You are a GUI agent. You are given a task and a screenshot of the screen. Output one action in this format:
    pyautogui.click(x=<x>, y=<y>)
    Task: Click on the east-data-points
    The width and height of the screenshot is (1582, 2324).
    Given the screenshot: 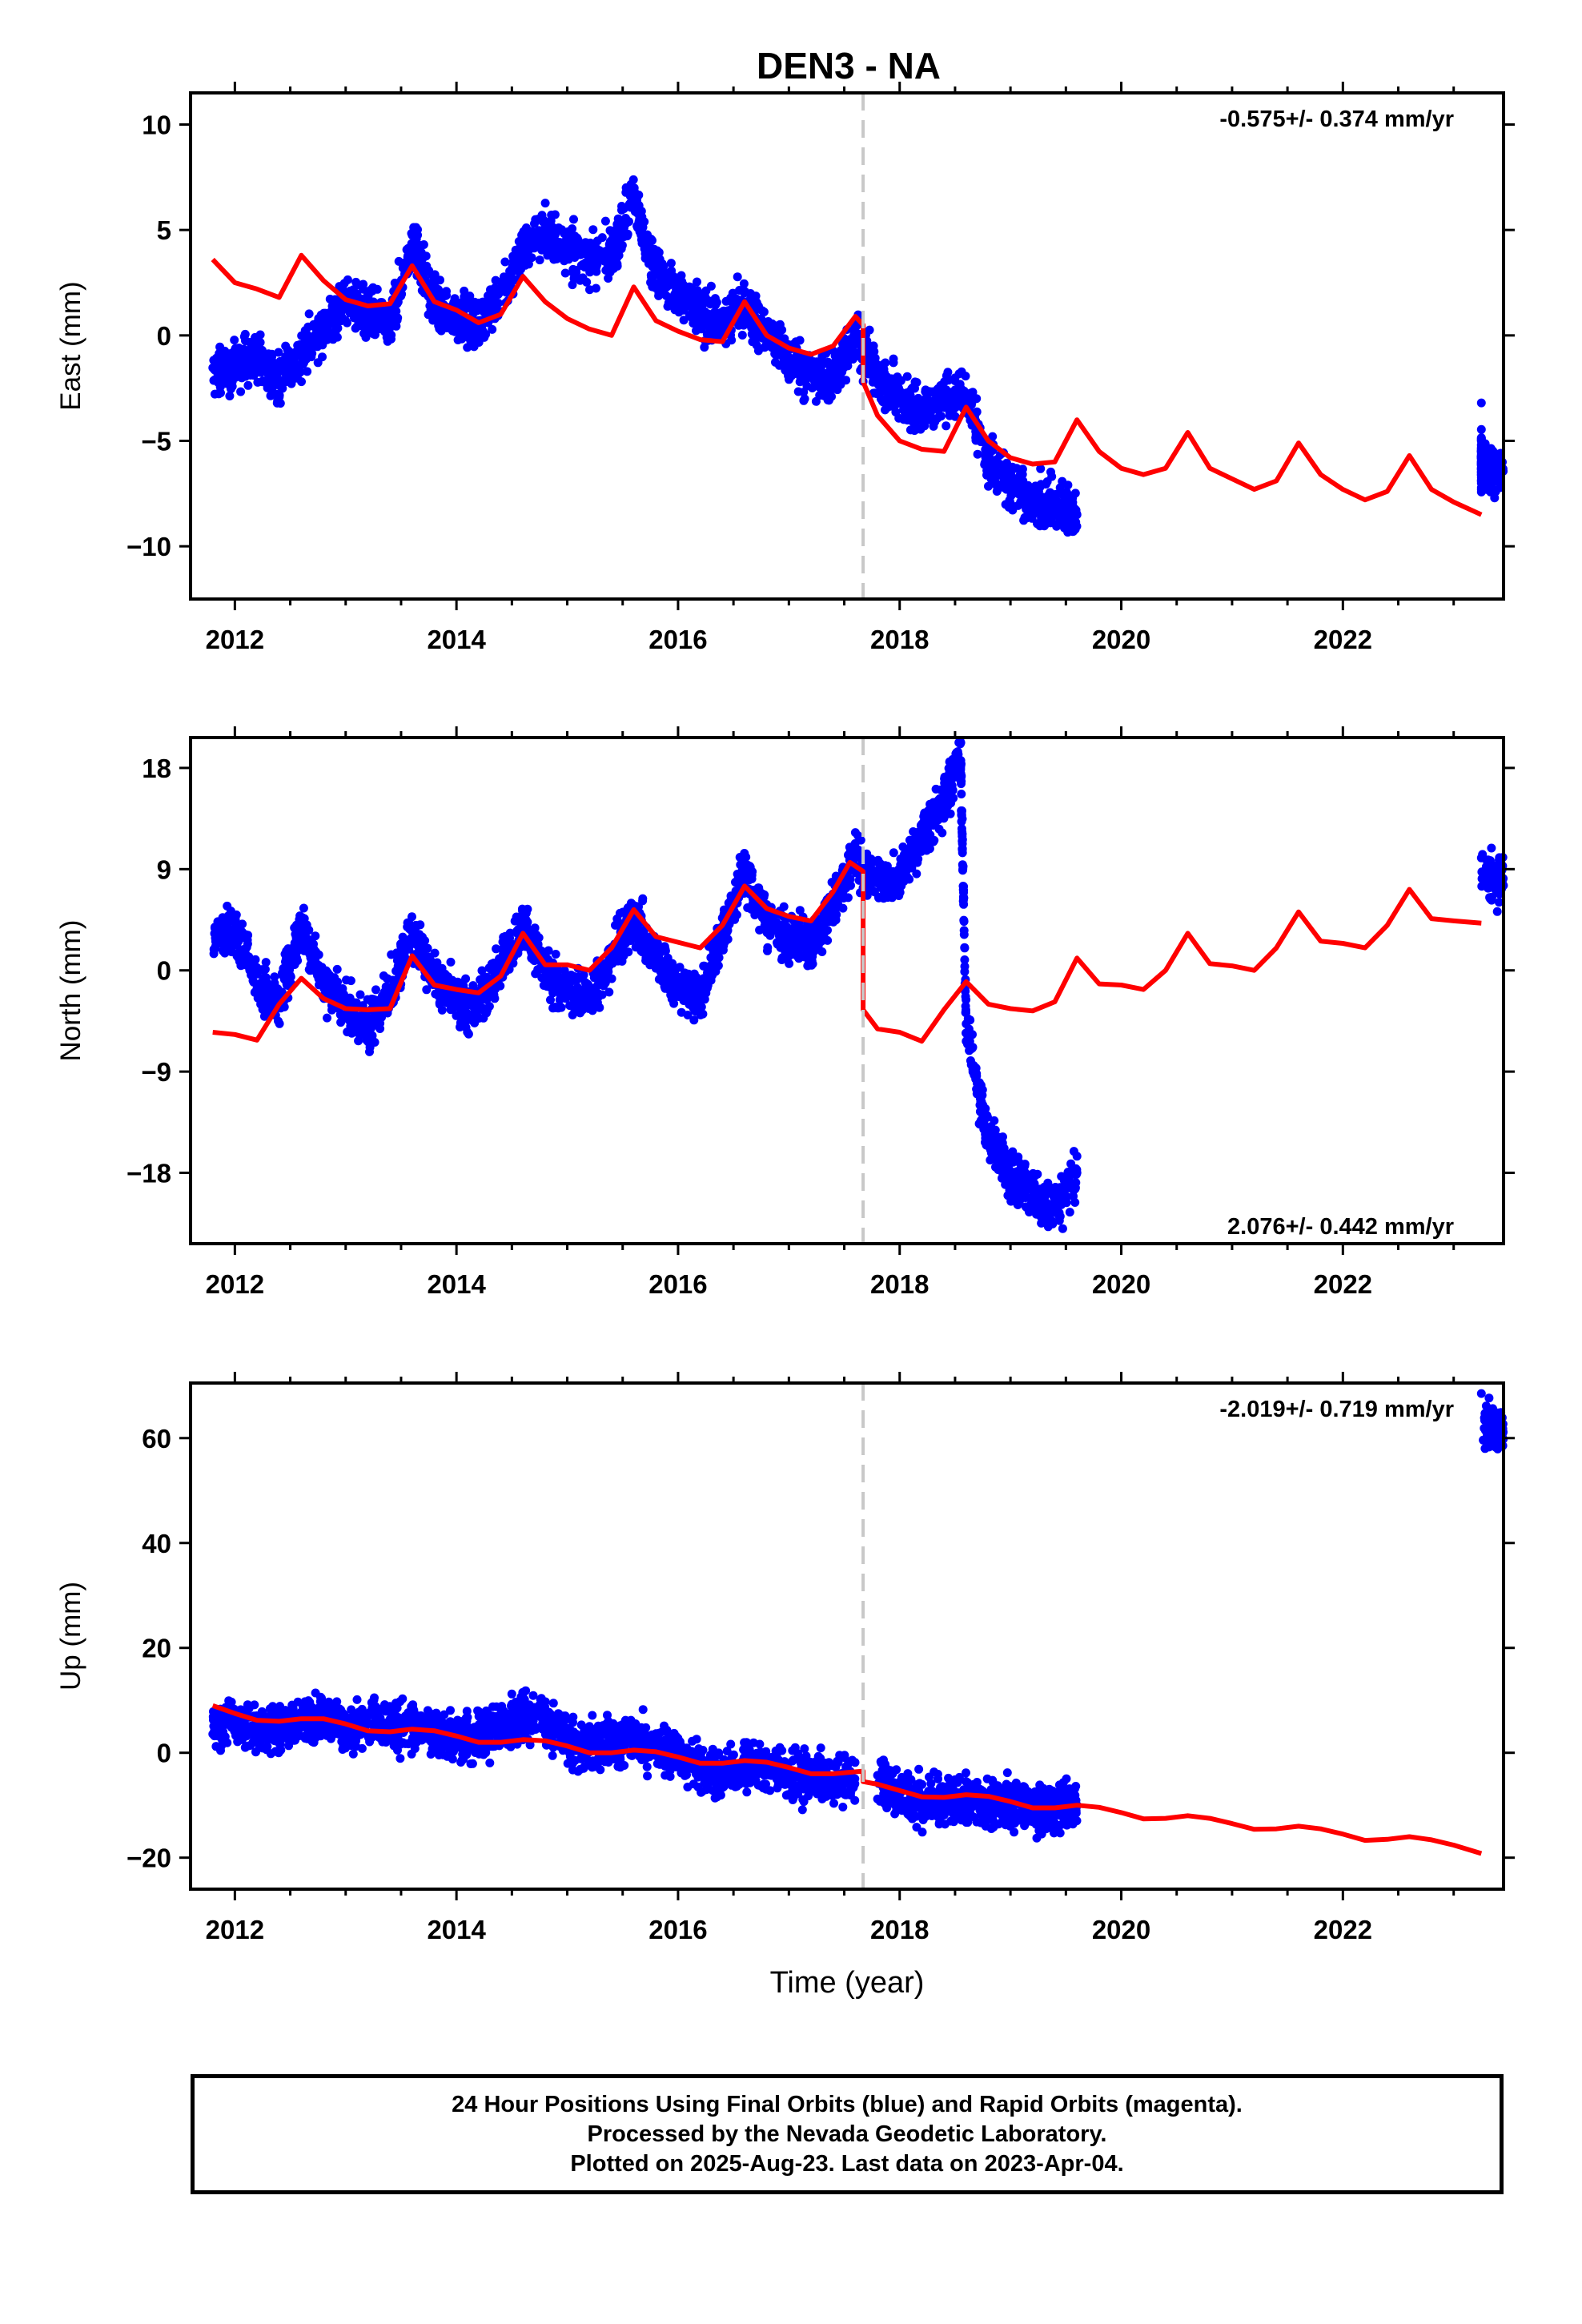 What is the action you would take?
    pyautogui.click(x=858, y=356)
    